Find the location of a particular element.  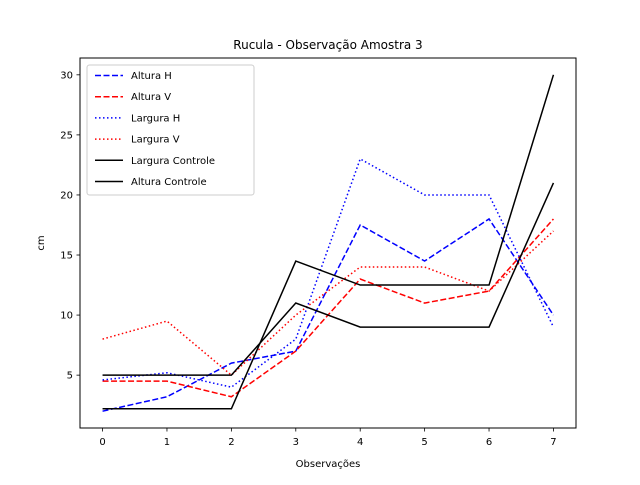

x-tick-label: 4 is located at coordinates (360, 442).